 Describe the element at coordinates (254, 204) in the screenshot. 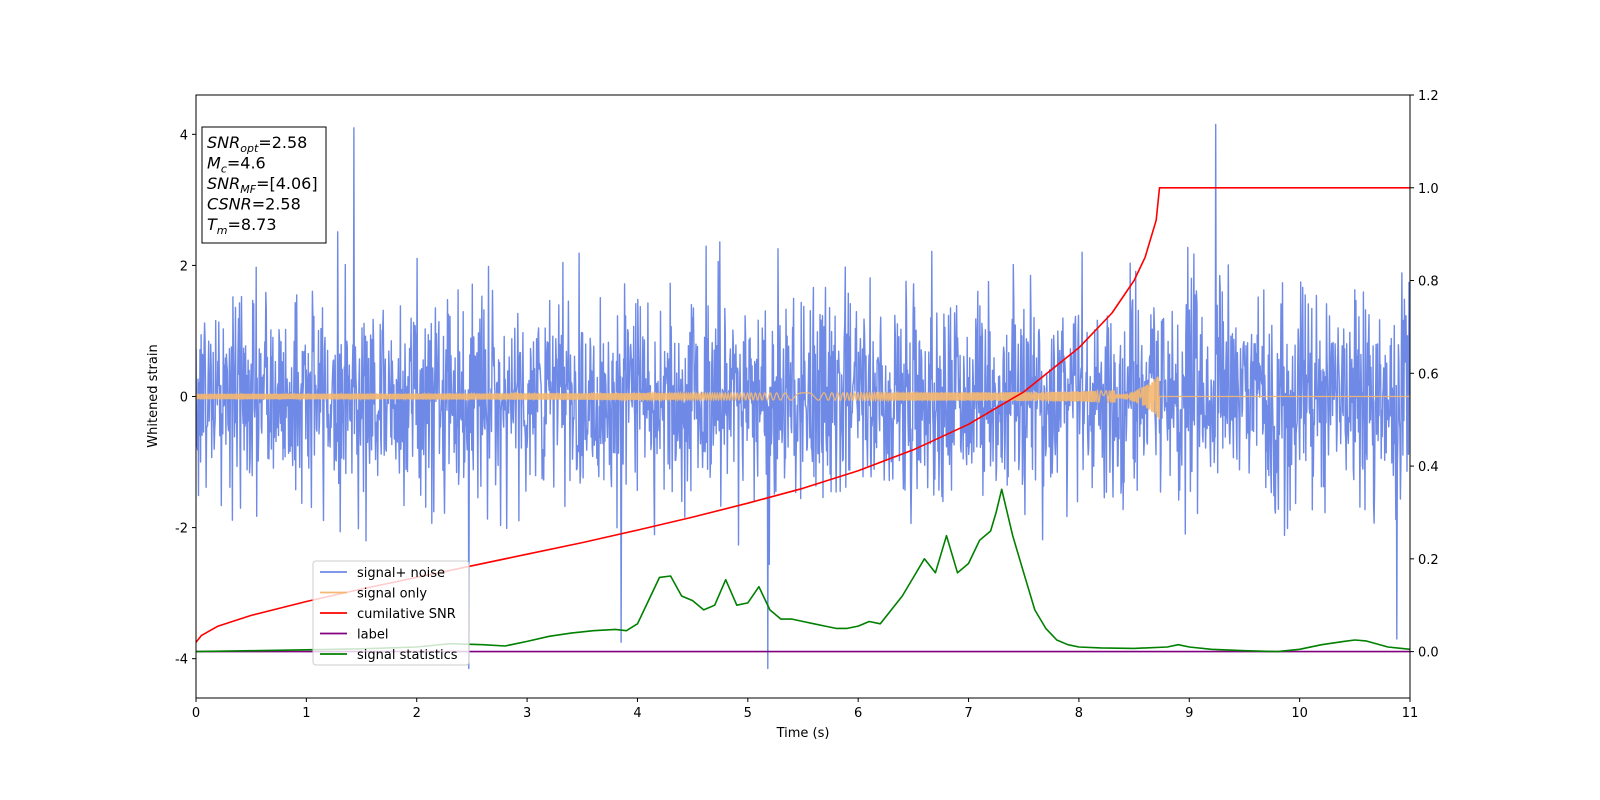

I see `info-line: CSNR=2.58` at that location.